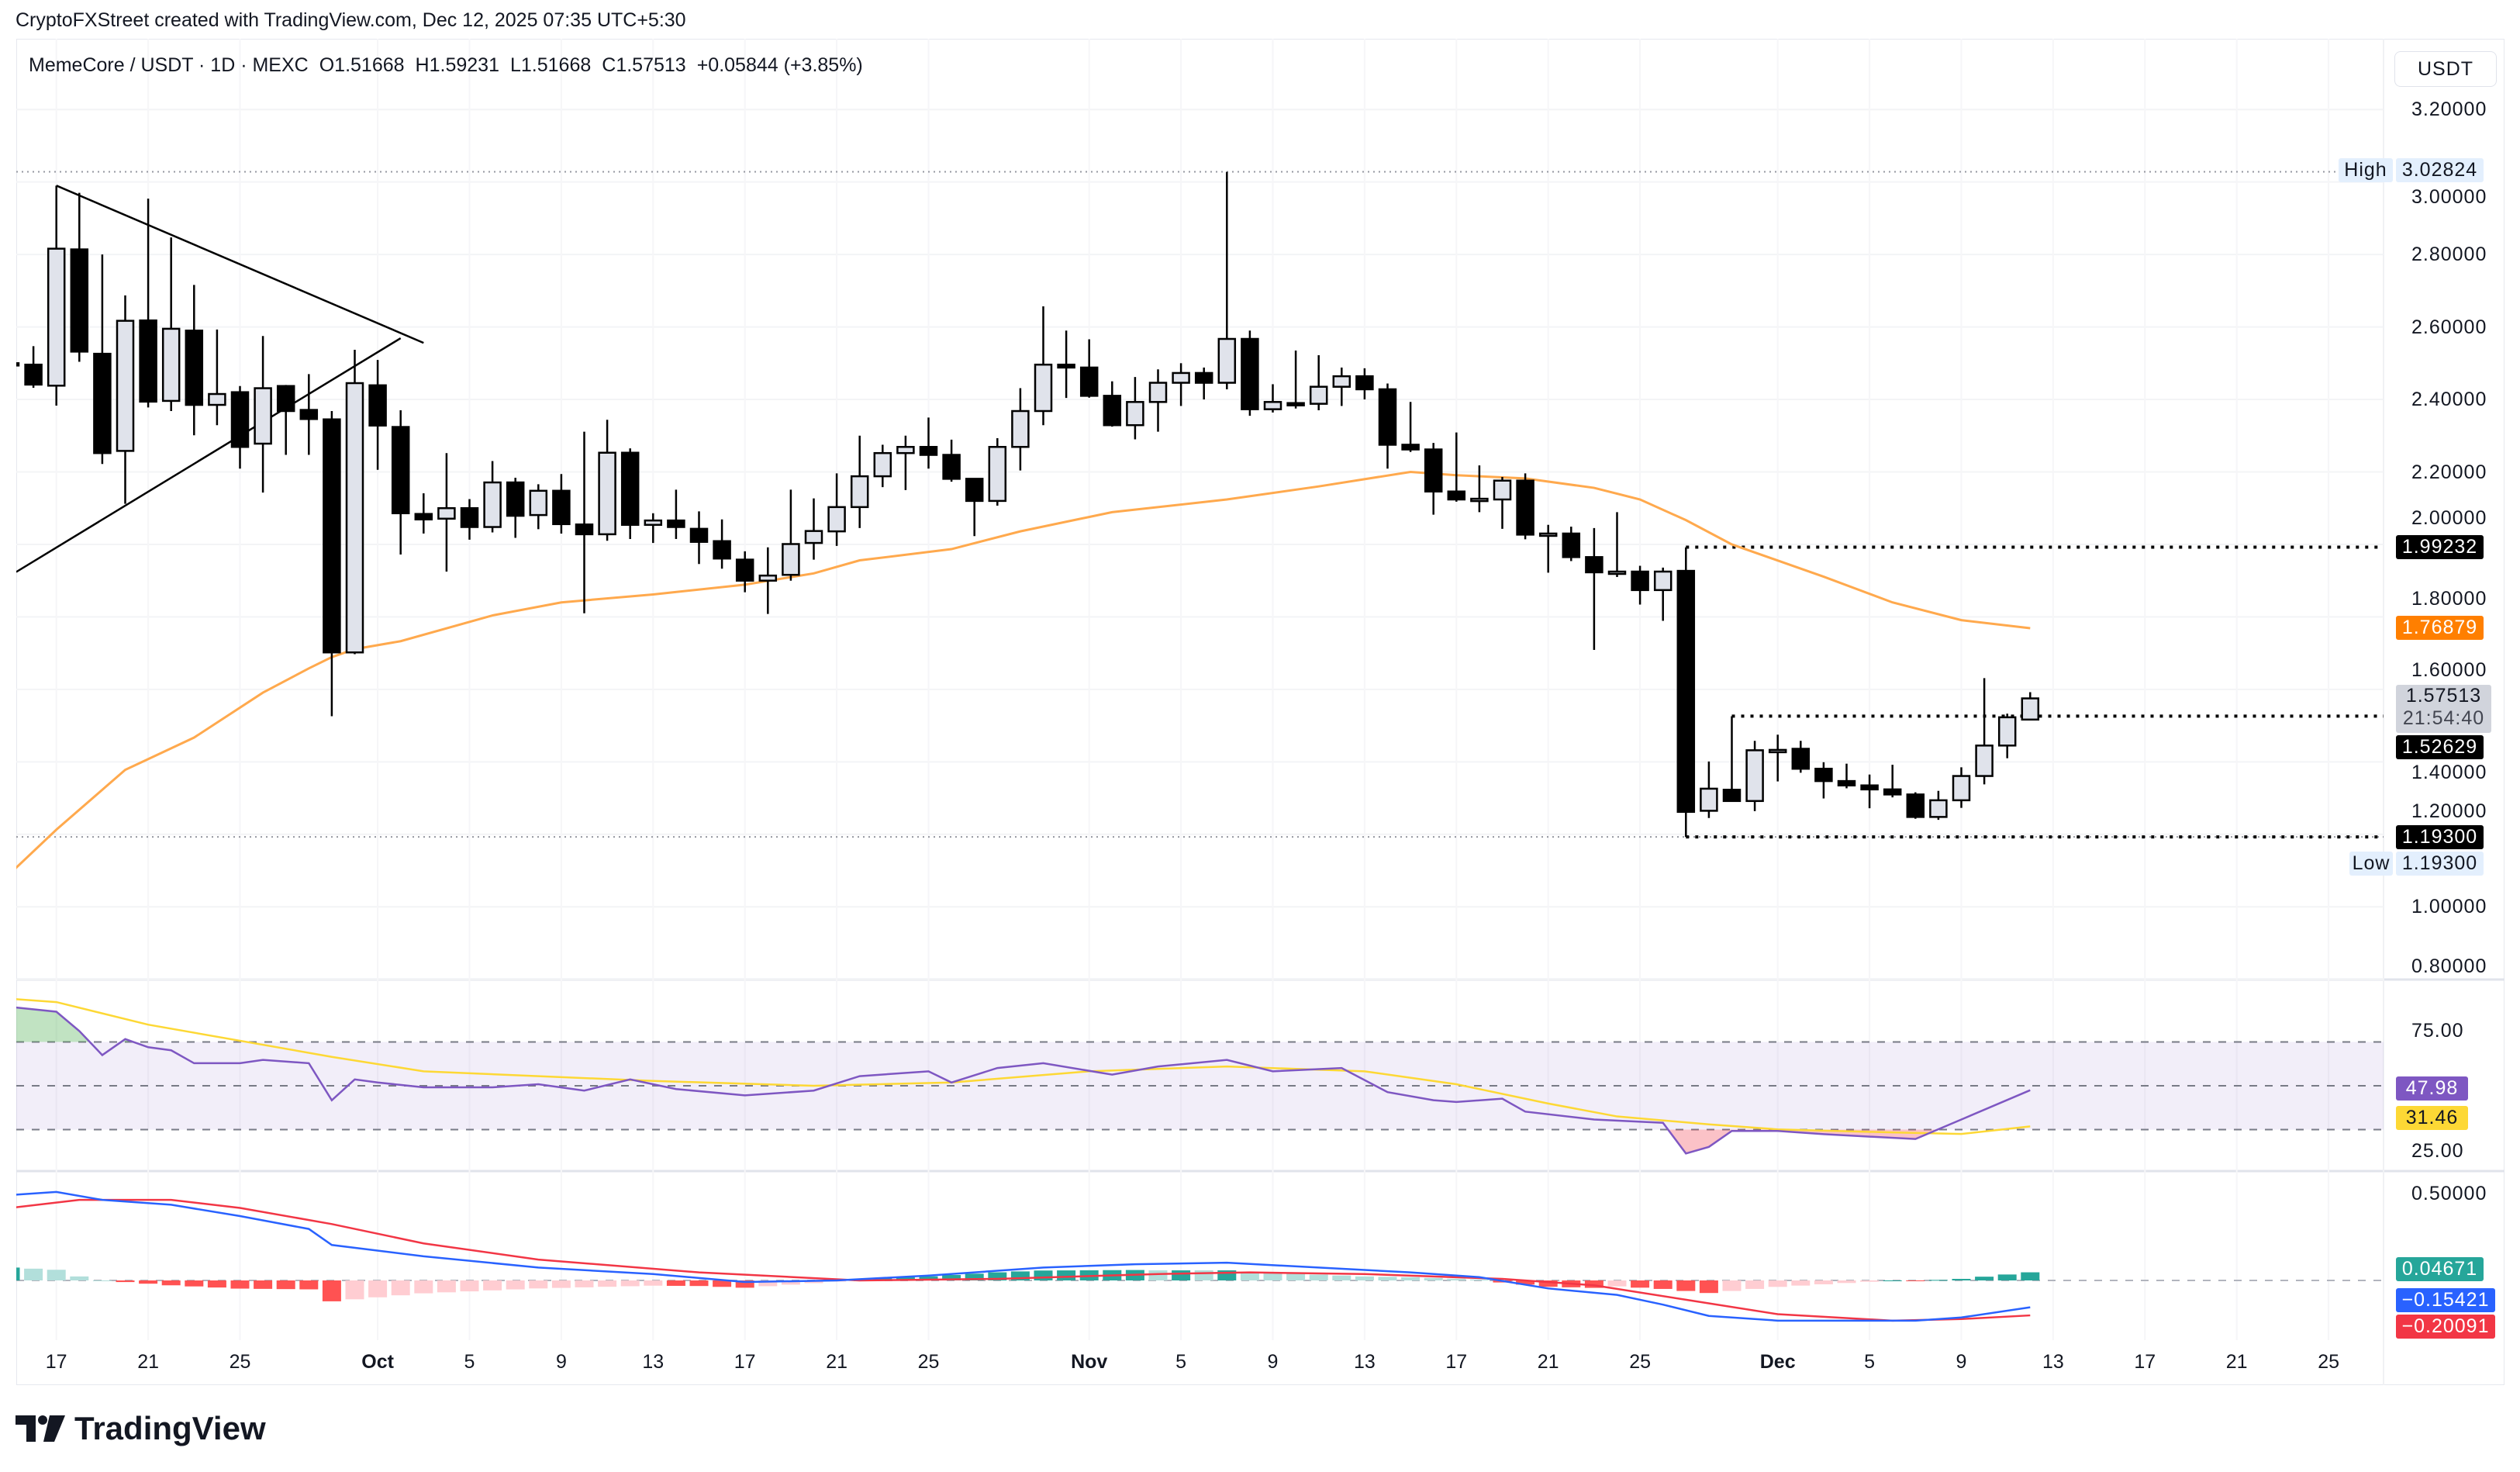 Image resolution: width=2520 pixels, height=1472 pixels. What do you see at coordinates (1200, 1256) in the screenshot?
I see `macd-pane` at bounding box center [1200, 1256].